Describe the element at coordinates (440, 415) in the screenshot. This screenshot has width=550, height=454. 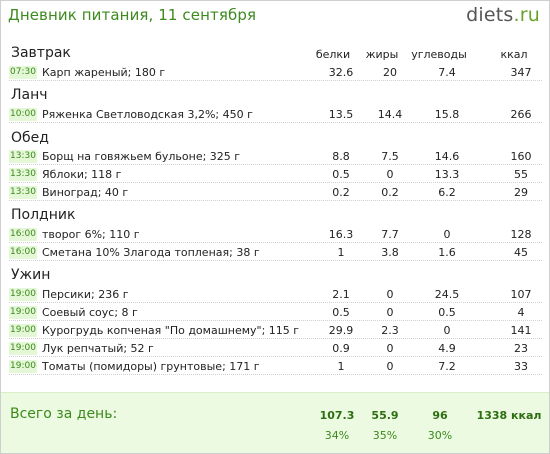
I see `total-carbs: 96` at that location.